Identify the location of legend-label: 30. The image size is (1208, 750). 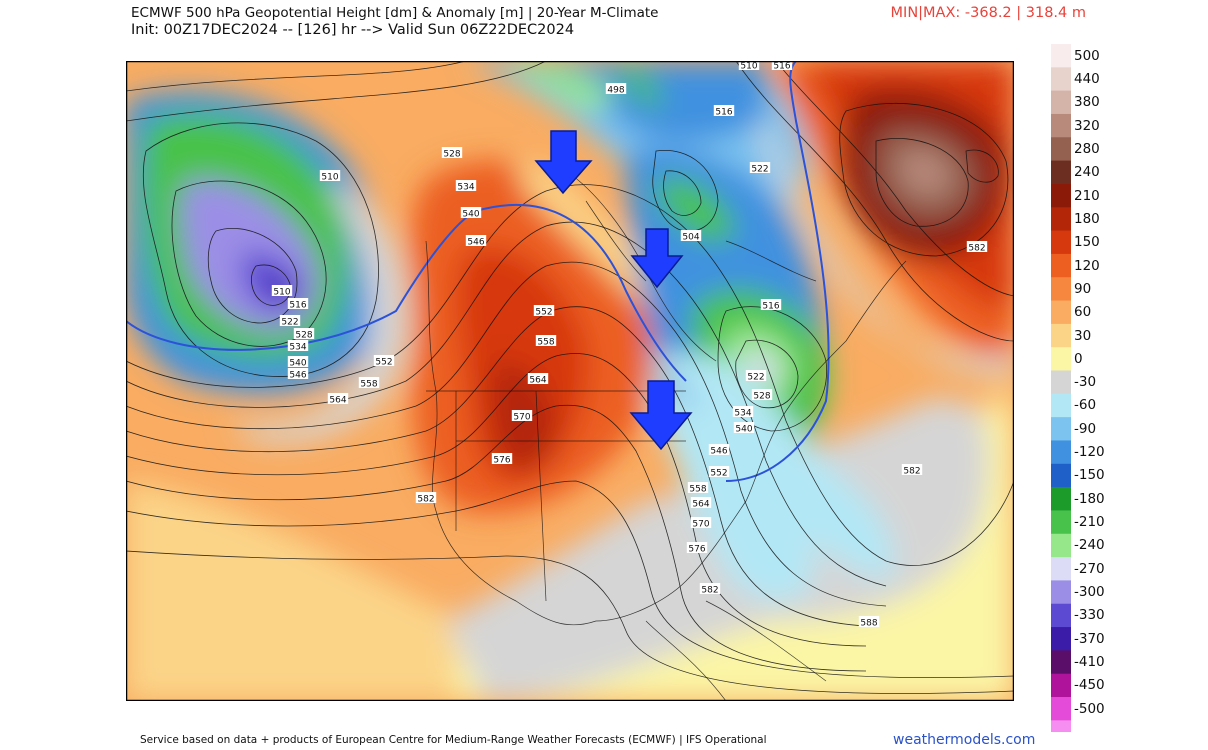
(1083, 335).